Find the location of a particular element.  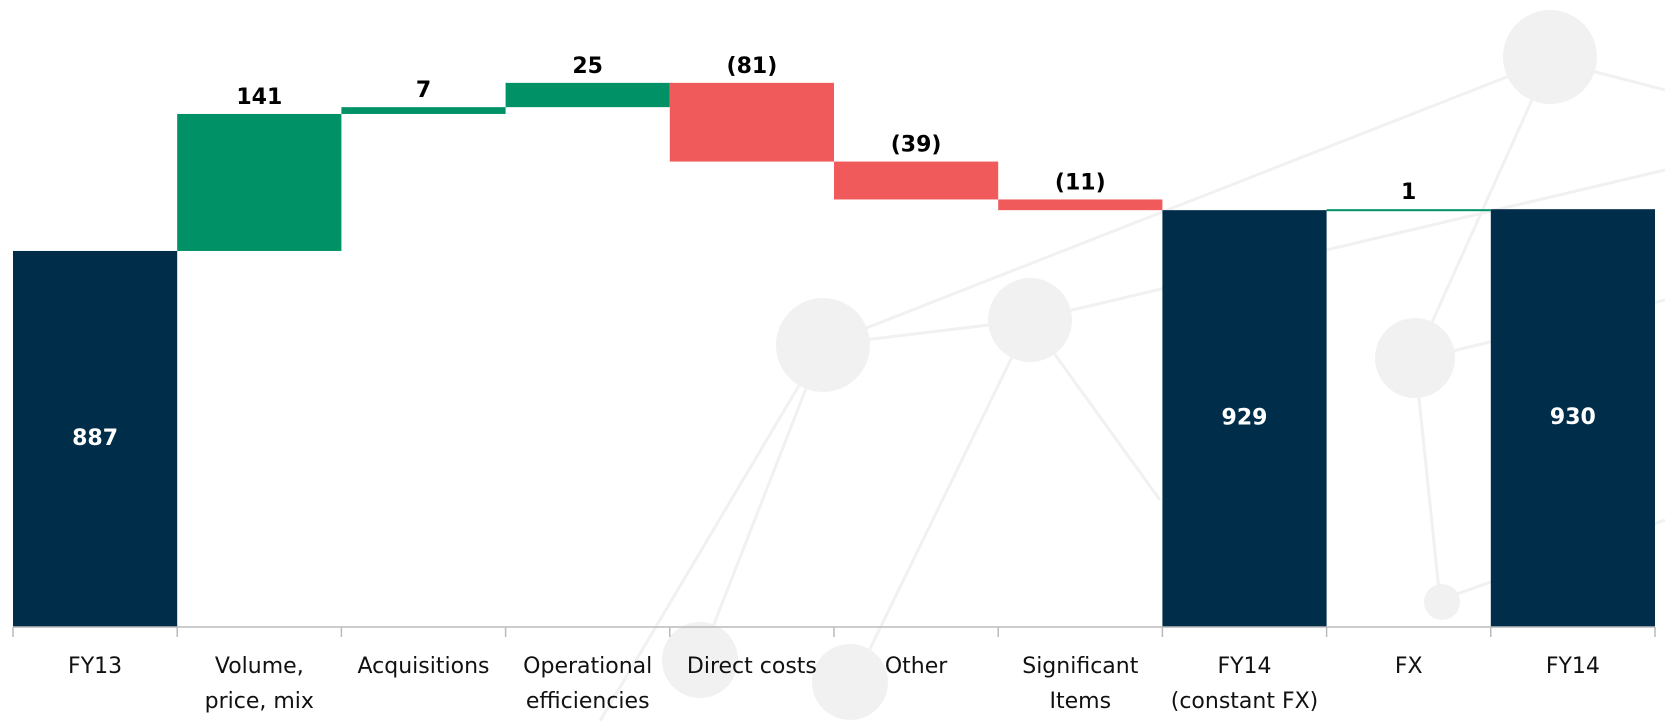

value-label: (11) is located at coordinates (1080, 182).